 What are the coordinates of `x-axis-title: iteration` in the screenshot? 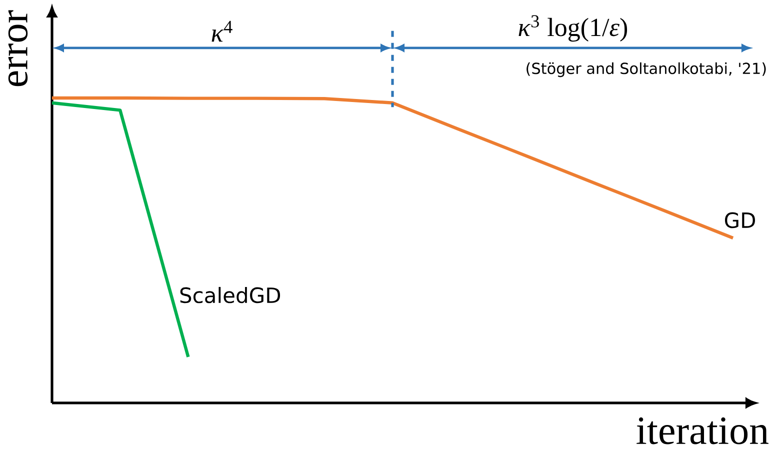 It's located at (702, 430).